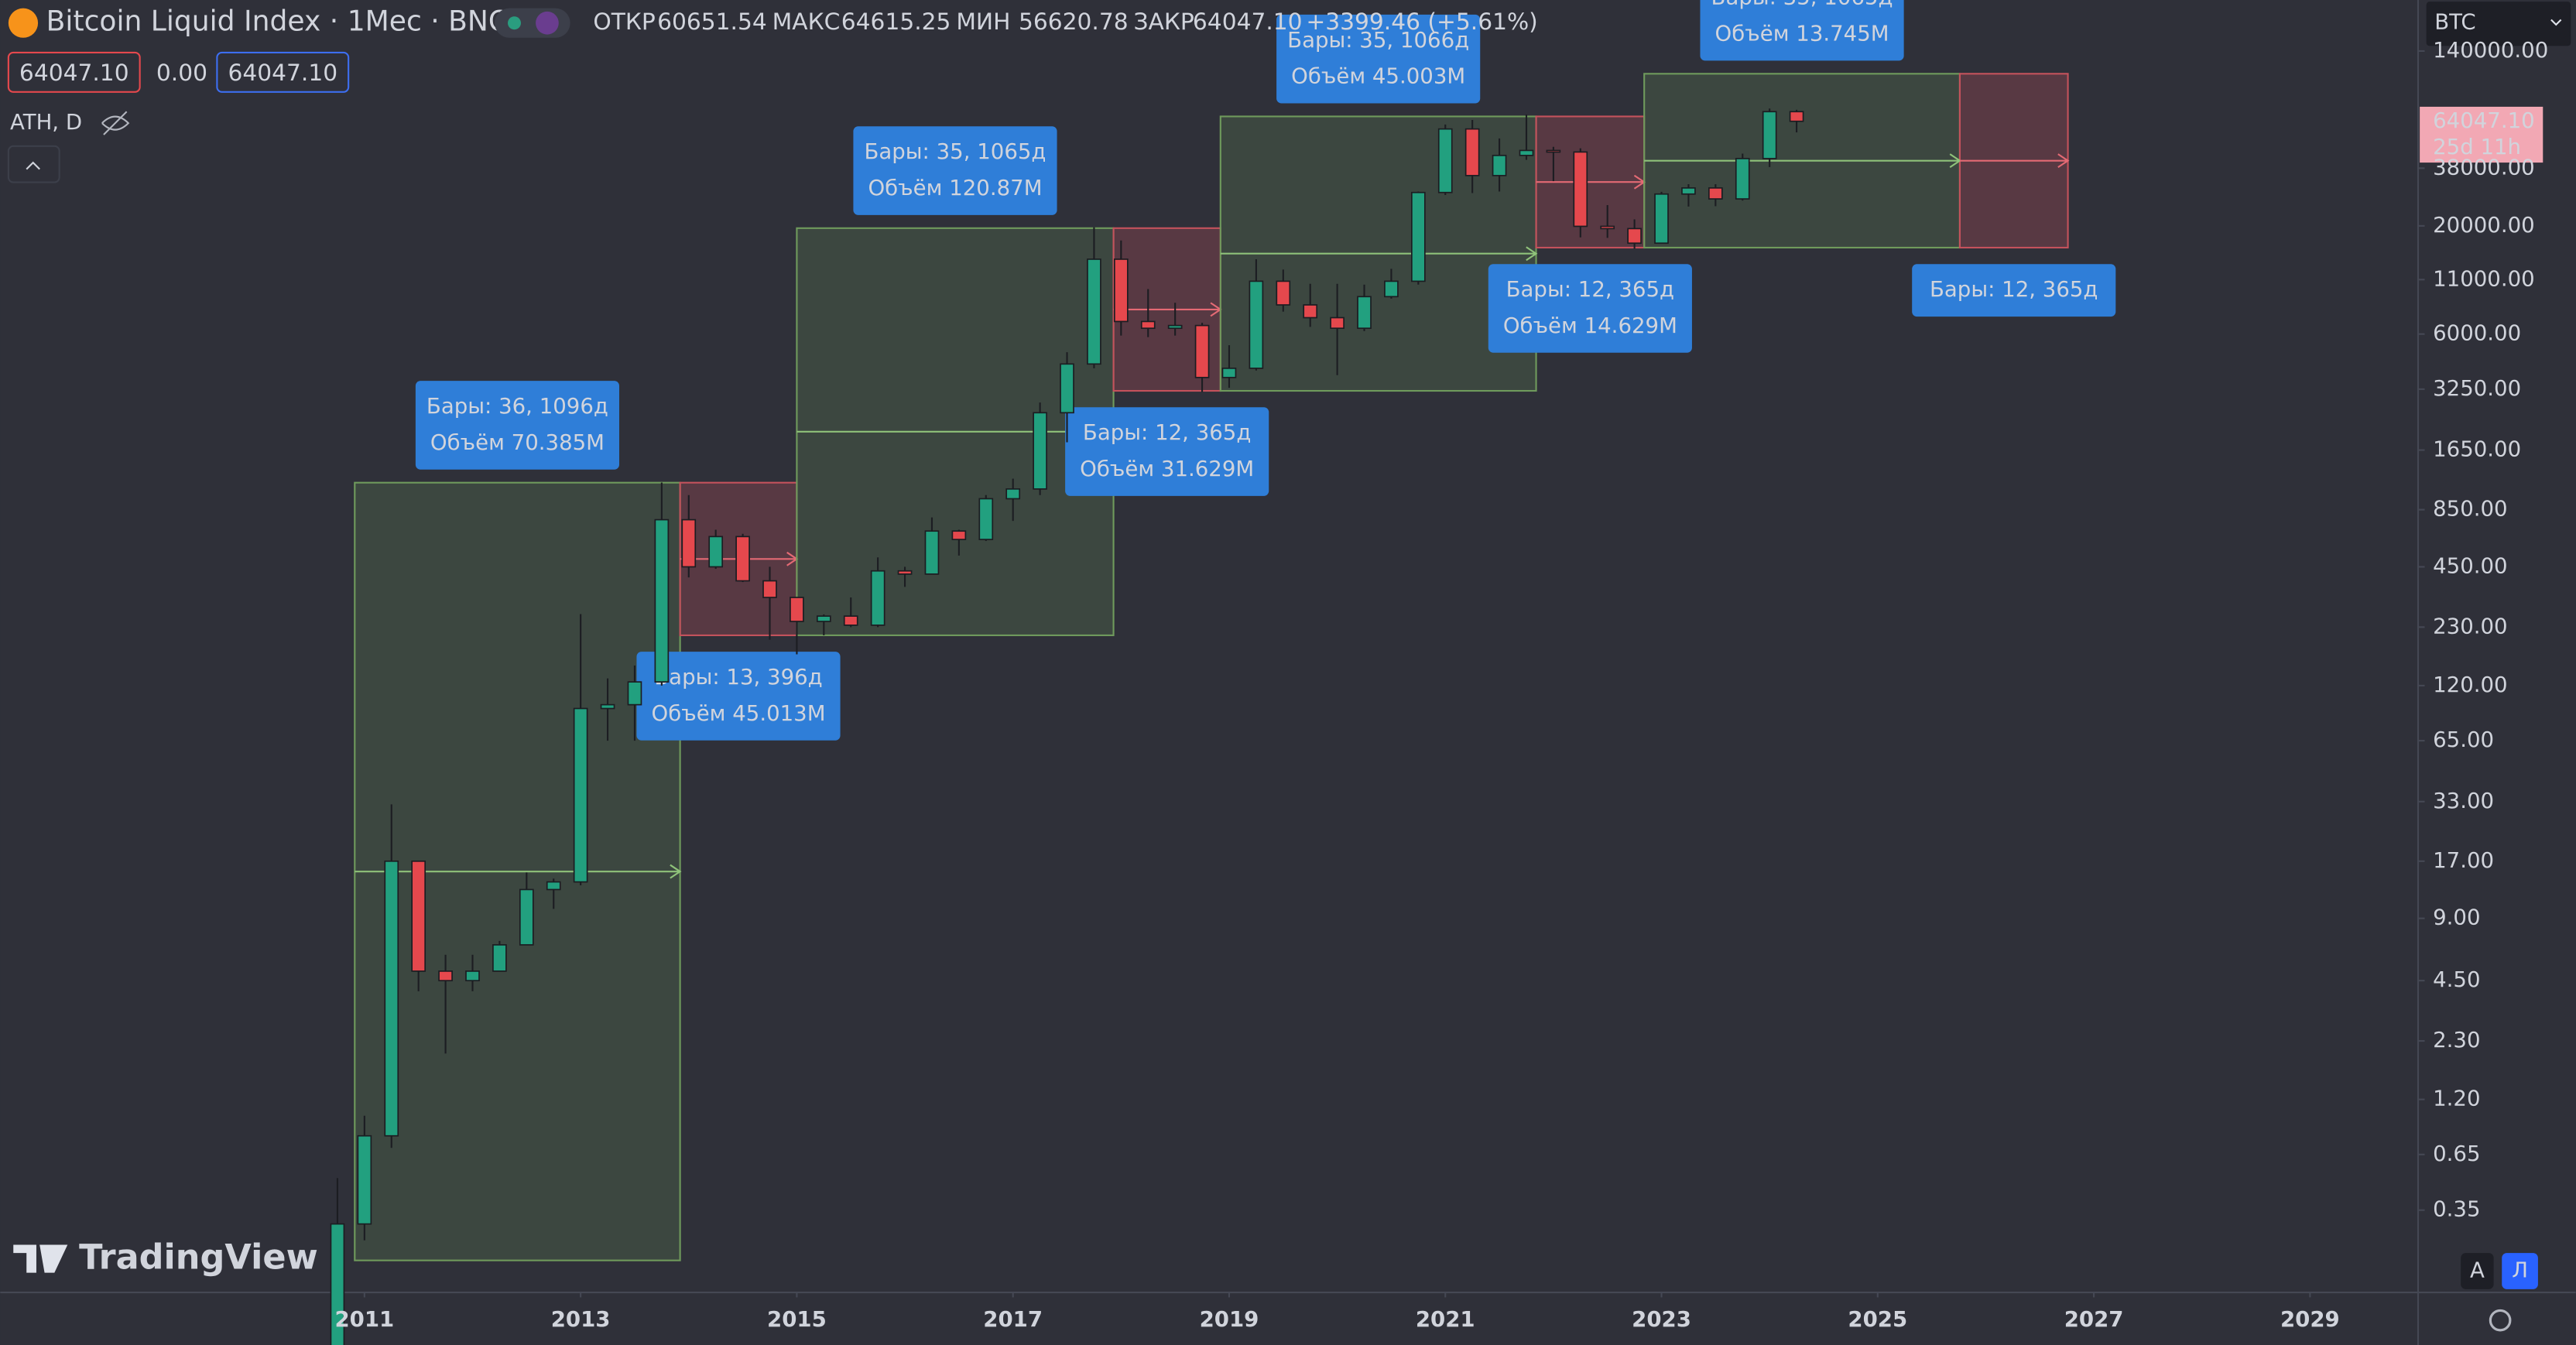  What do you see at coordinates (2456, 1098) in the screenshot?
I see `y-tick-label: 1.20` at bounding box center [2456, 1098].